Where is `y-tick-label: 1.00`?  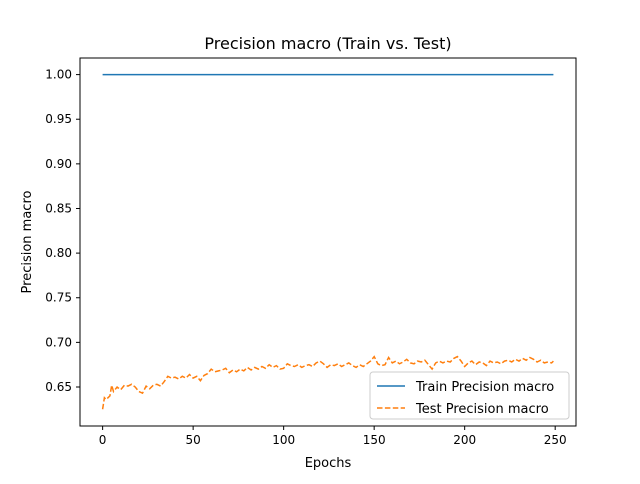 y-tick-label: 1.00 is located at coordinates (58, 75).